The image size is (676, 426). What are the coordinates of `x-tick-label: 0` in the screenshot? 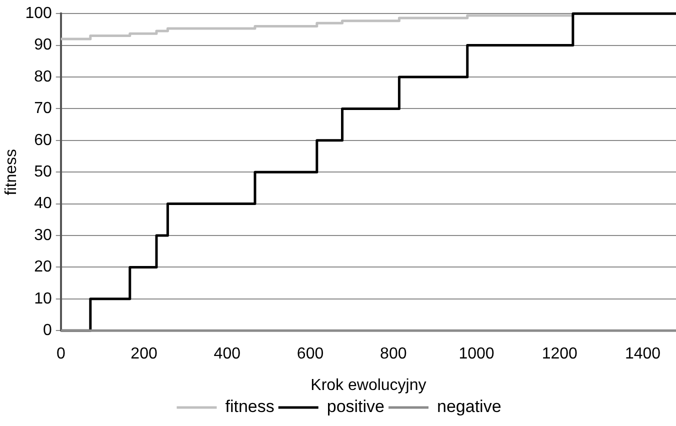 It's located at (61, 354).